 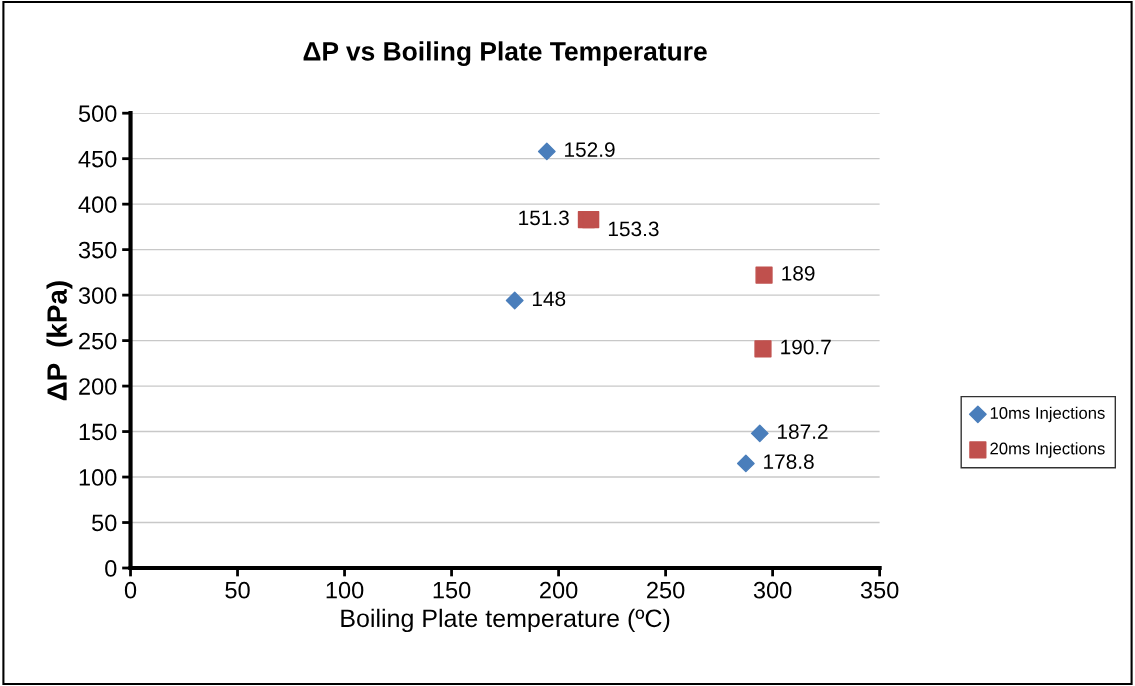 What do you see at coordinates (544, 218) in the screenshot?
I see `annotation: 151.3` at bounding box center [544, 218].